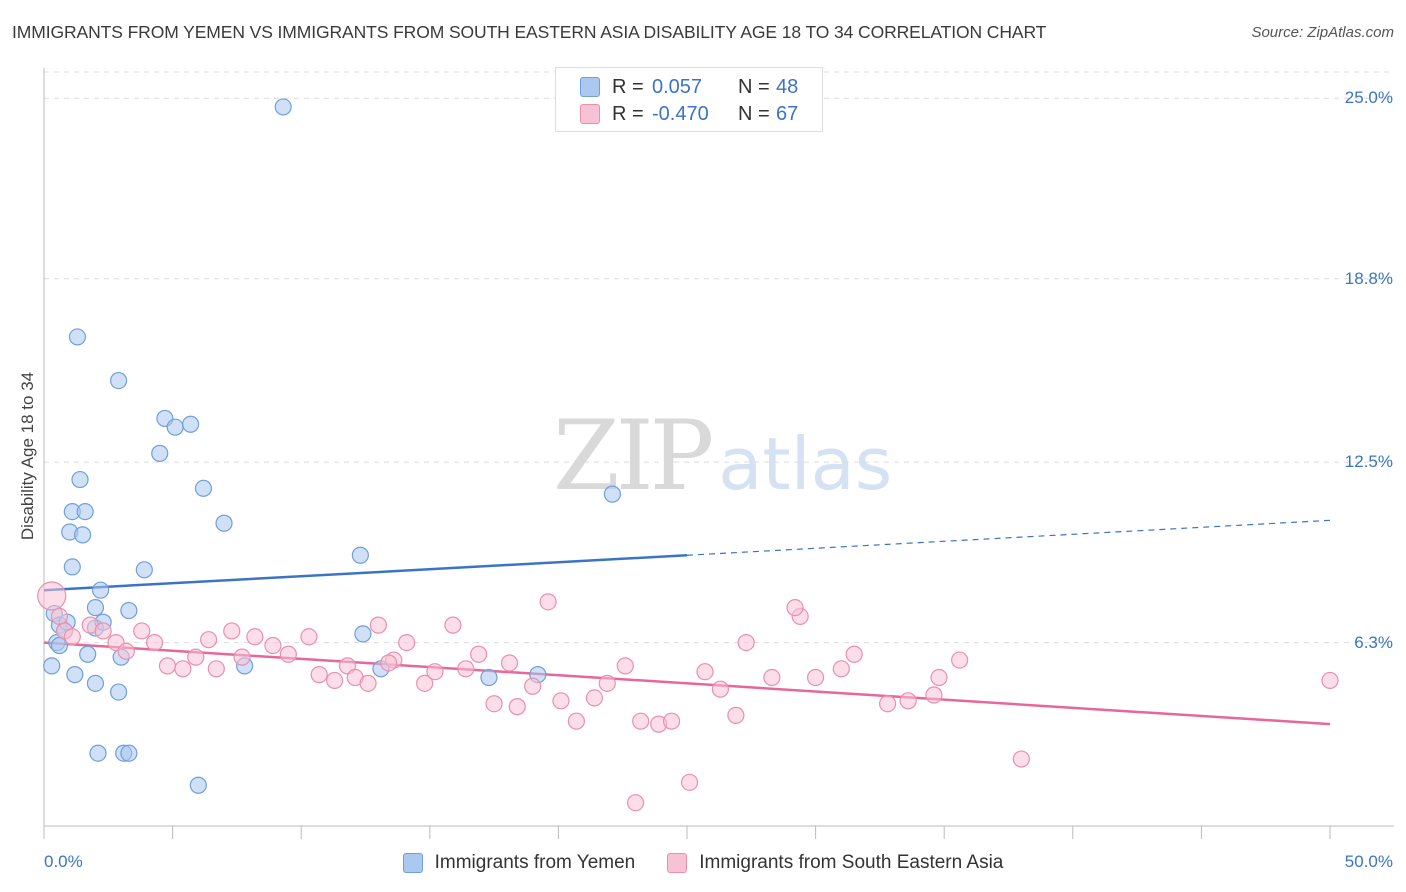 The image size is (1406, 892). Describe the element at coordinates (851, 862) in the screenshot. I see `legend-label-seasia: Immigrants from South Eastern Asia` at that location.